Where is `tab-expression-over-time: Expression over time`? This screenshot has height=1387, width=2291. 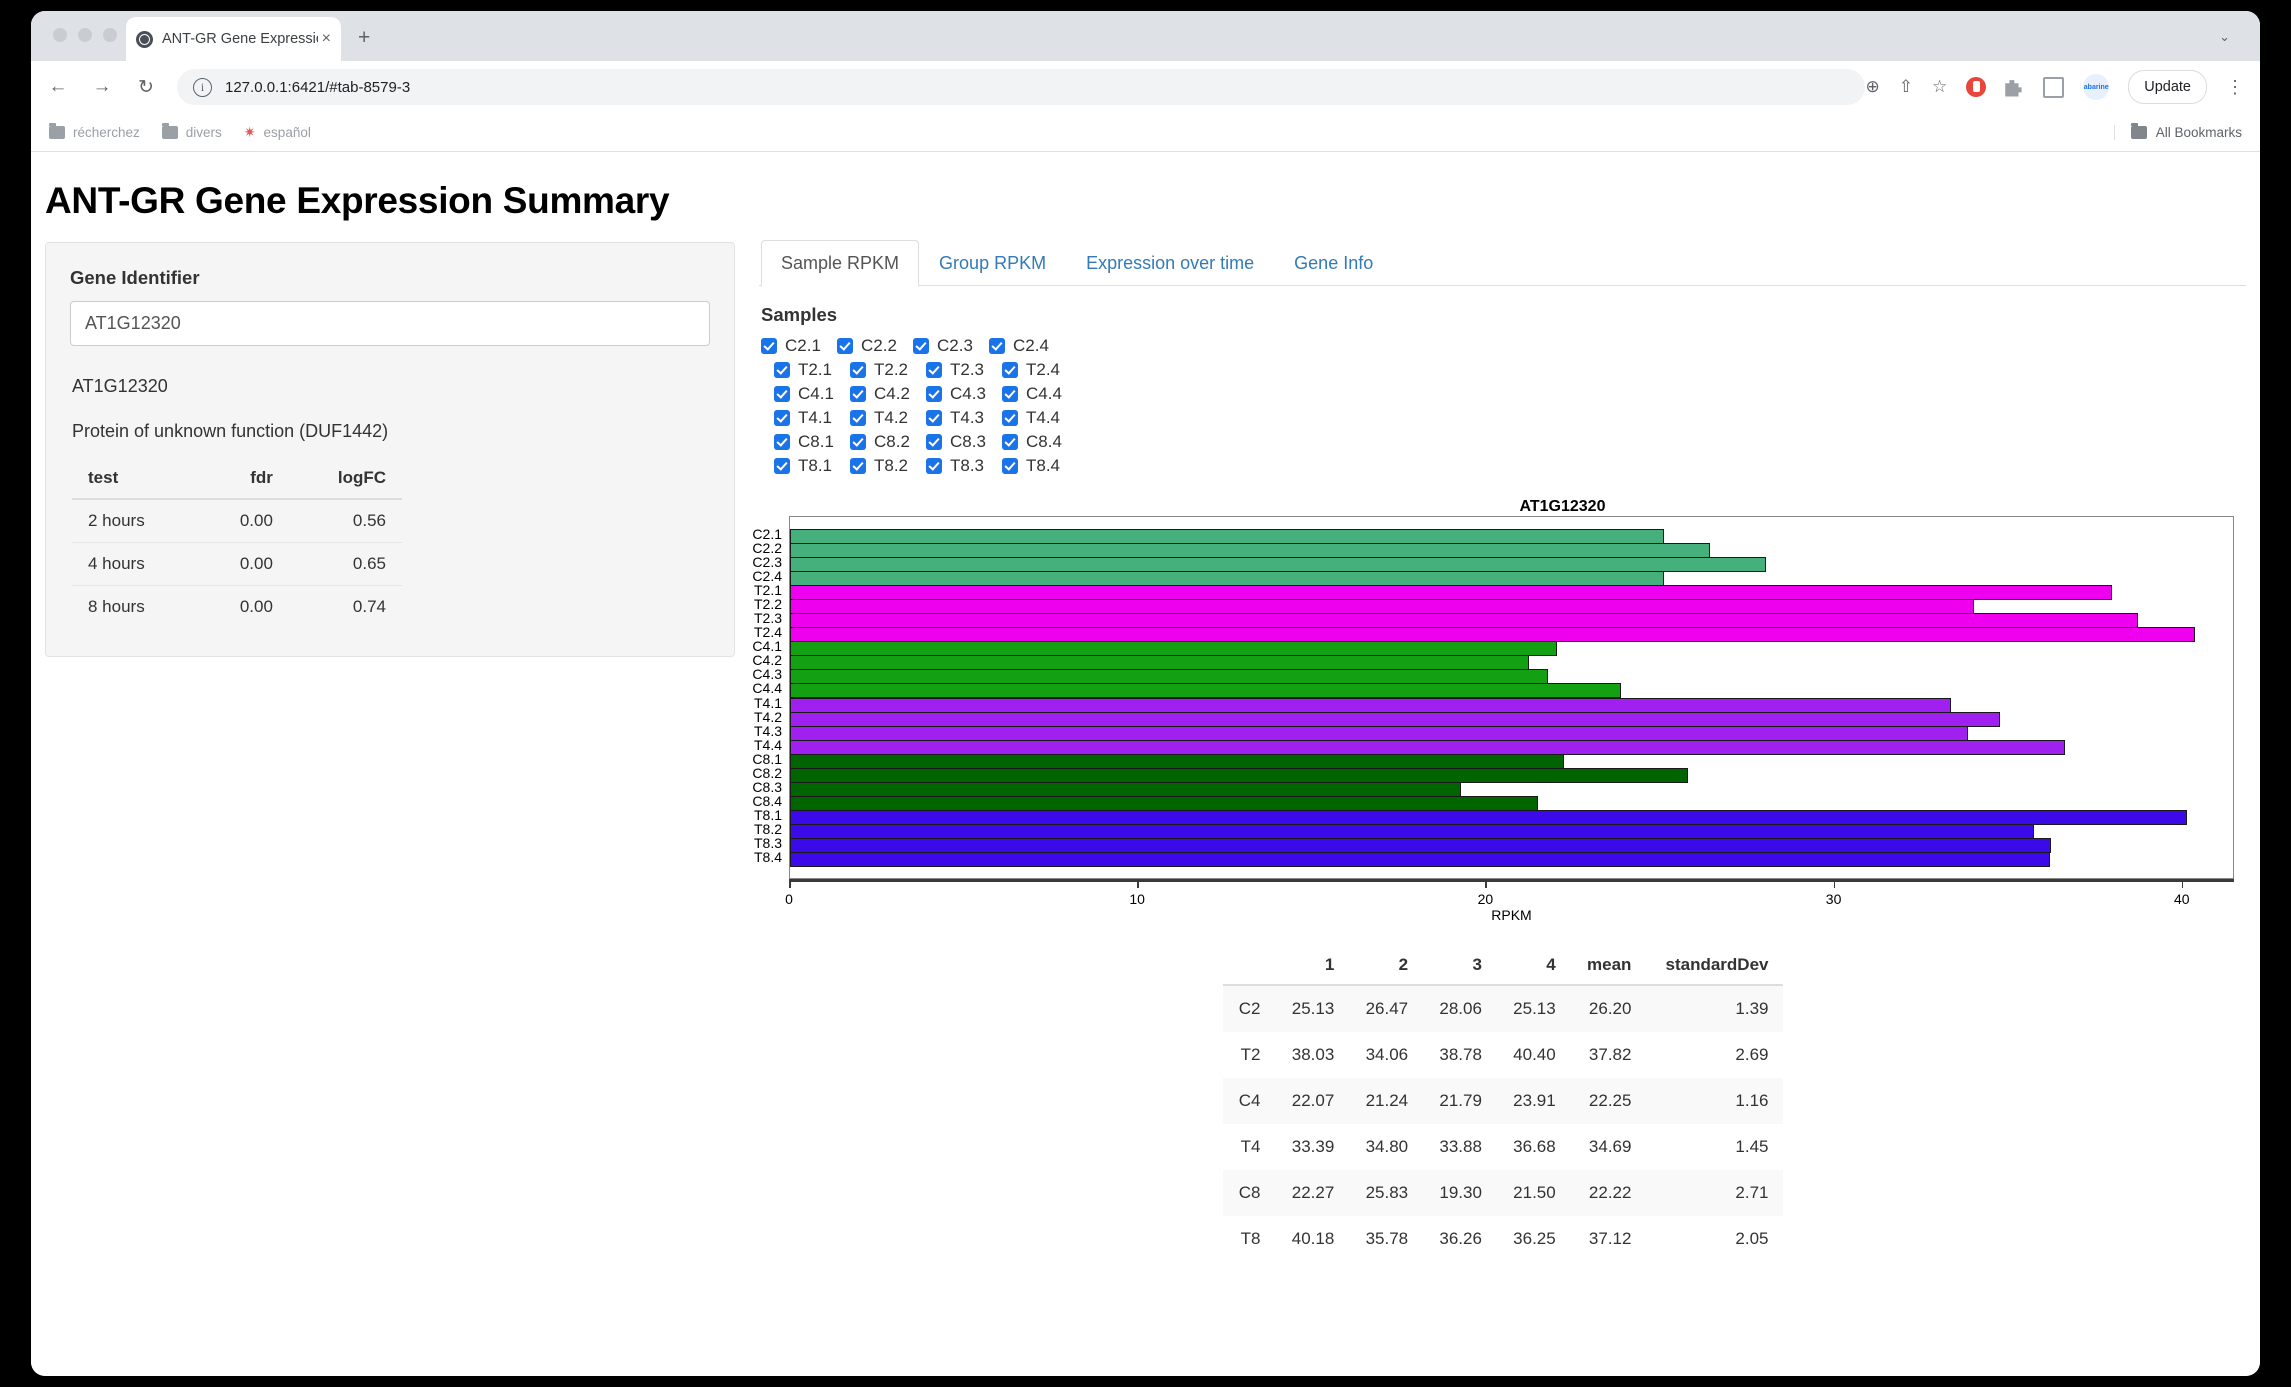
tab-expression-over-time: Expression over time is located at coordinates (1170, 263).